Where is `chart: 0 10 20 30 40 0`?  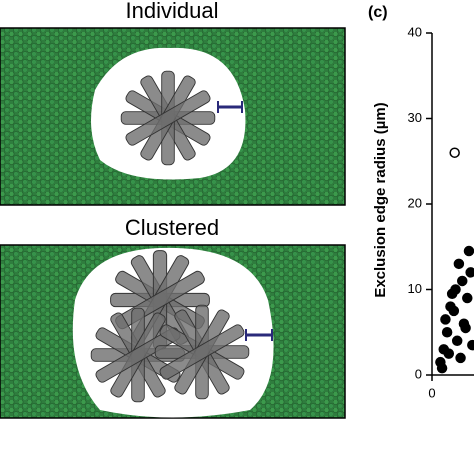
chart: 0 10 20 30 40 0 is located at coordinates (441, 212).